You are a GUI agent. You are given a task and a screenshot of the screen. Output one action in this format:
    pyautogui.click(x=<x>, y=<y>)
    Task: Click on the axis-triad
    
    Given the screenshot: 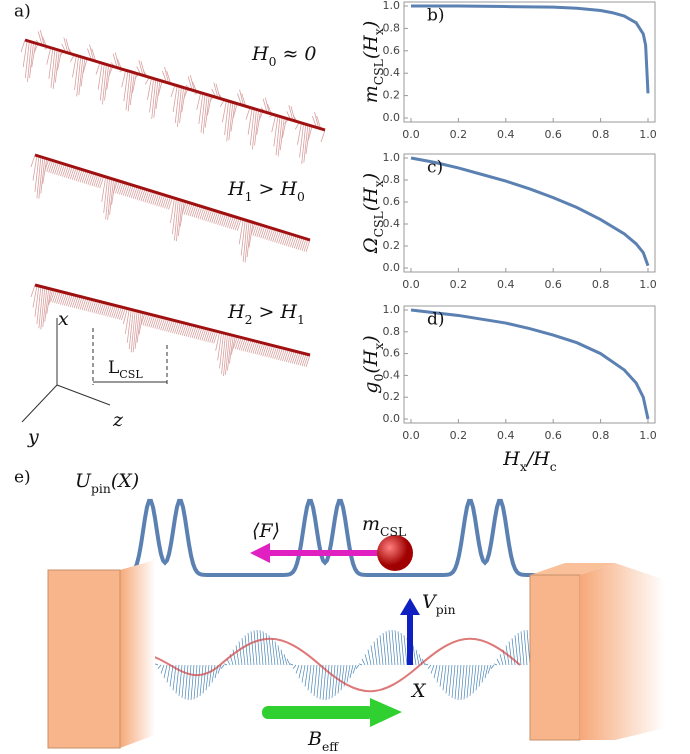 What is the action you would take?
    pyautogui.click(x=94, y=370)
    